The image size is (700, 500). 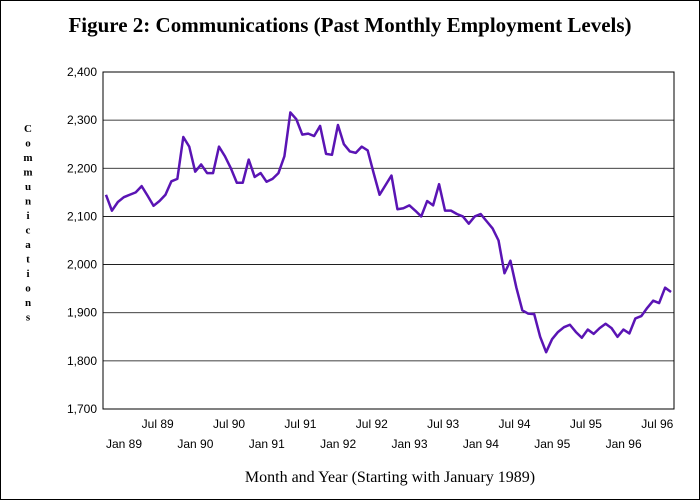 I want to click on x-tick-label: Jul 91, so click(x=300, y=424).